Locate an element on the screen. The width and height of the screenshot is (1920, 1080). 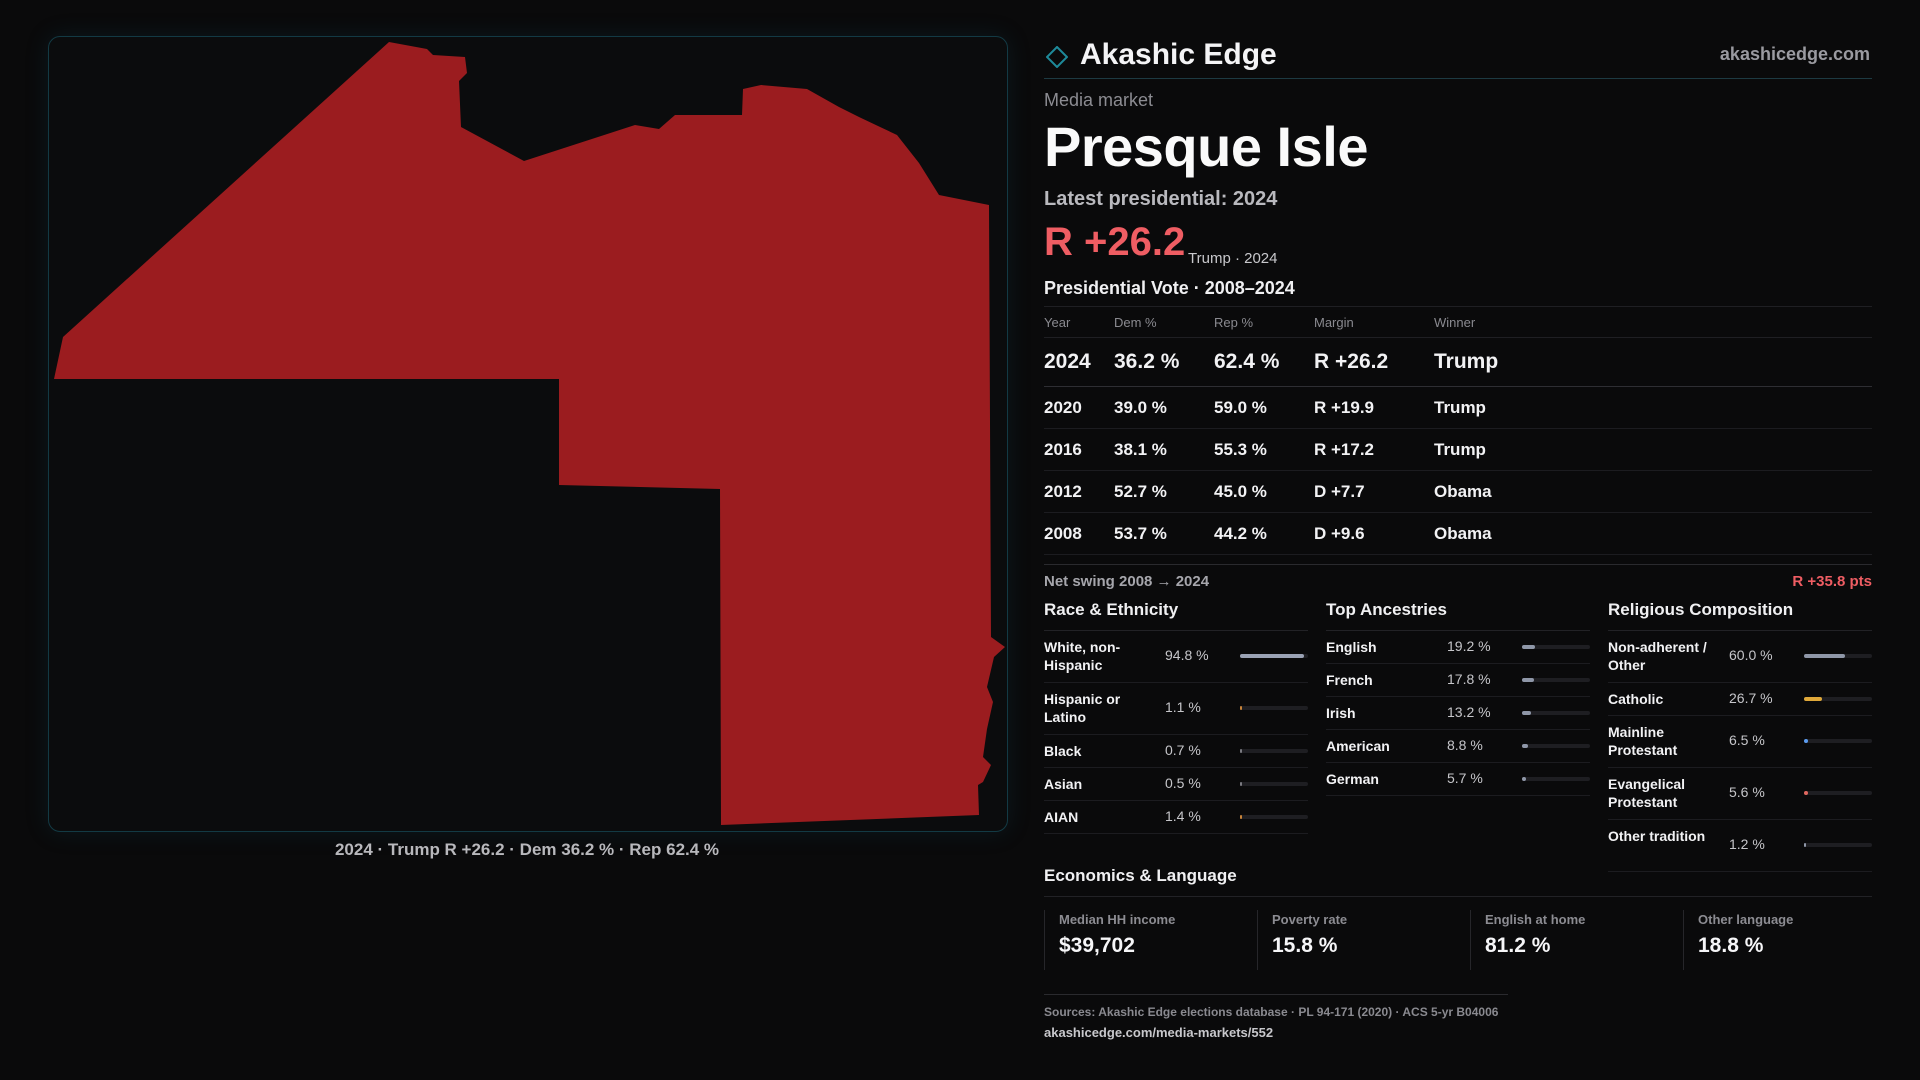
demographic-row: AIAN 1.4 % is located at coordinates (1176, 817).